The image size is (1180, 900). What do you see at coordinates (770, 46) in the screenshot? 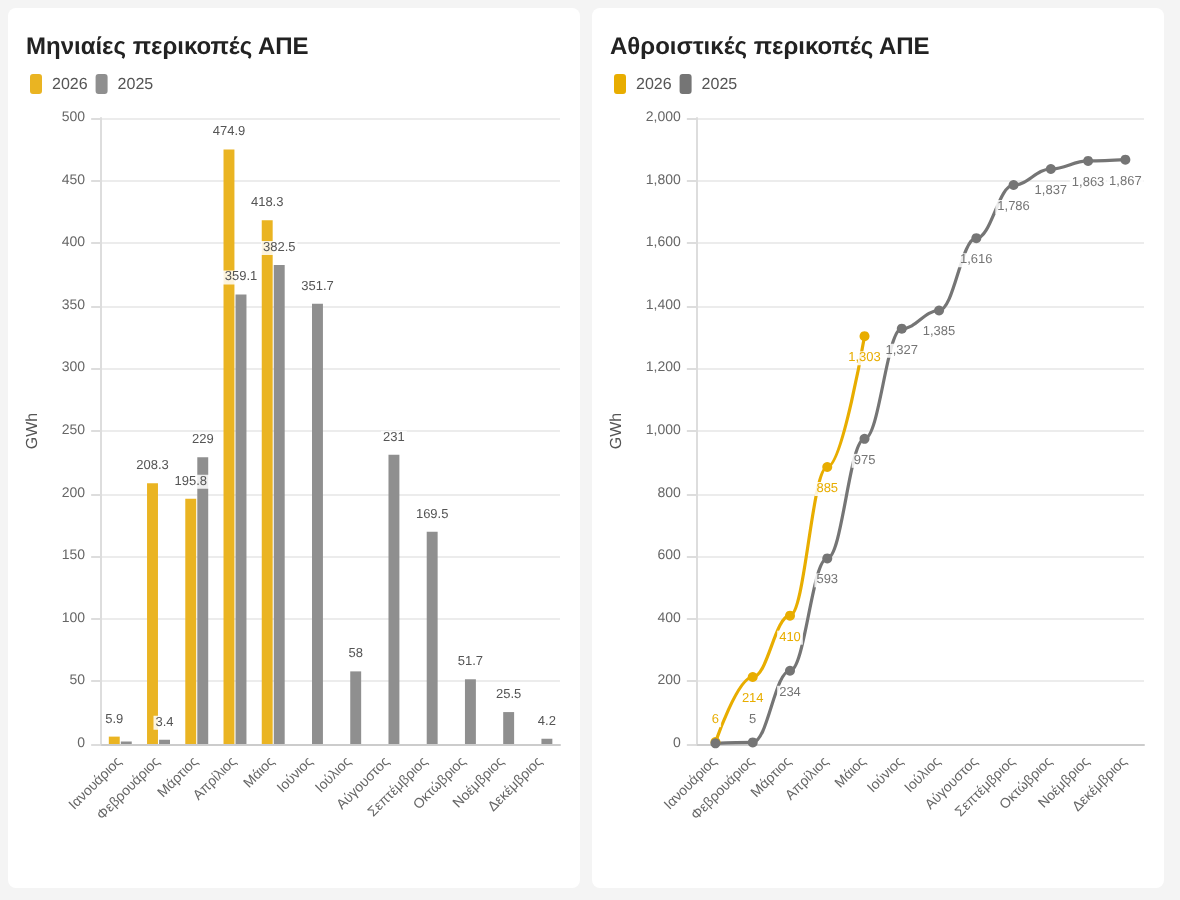
I see `chart-title: Αθροιστικές περικοπές ΑΠΕ` at bounding box center [770, 46].